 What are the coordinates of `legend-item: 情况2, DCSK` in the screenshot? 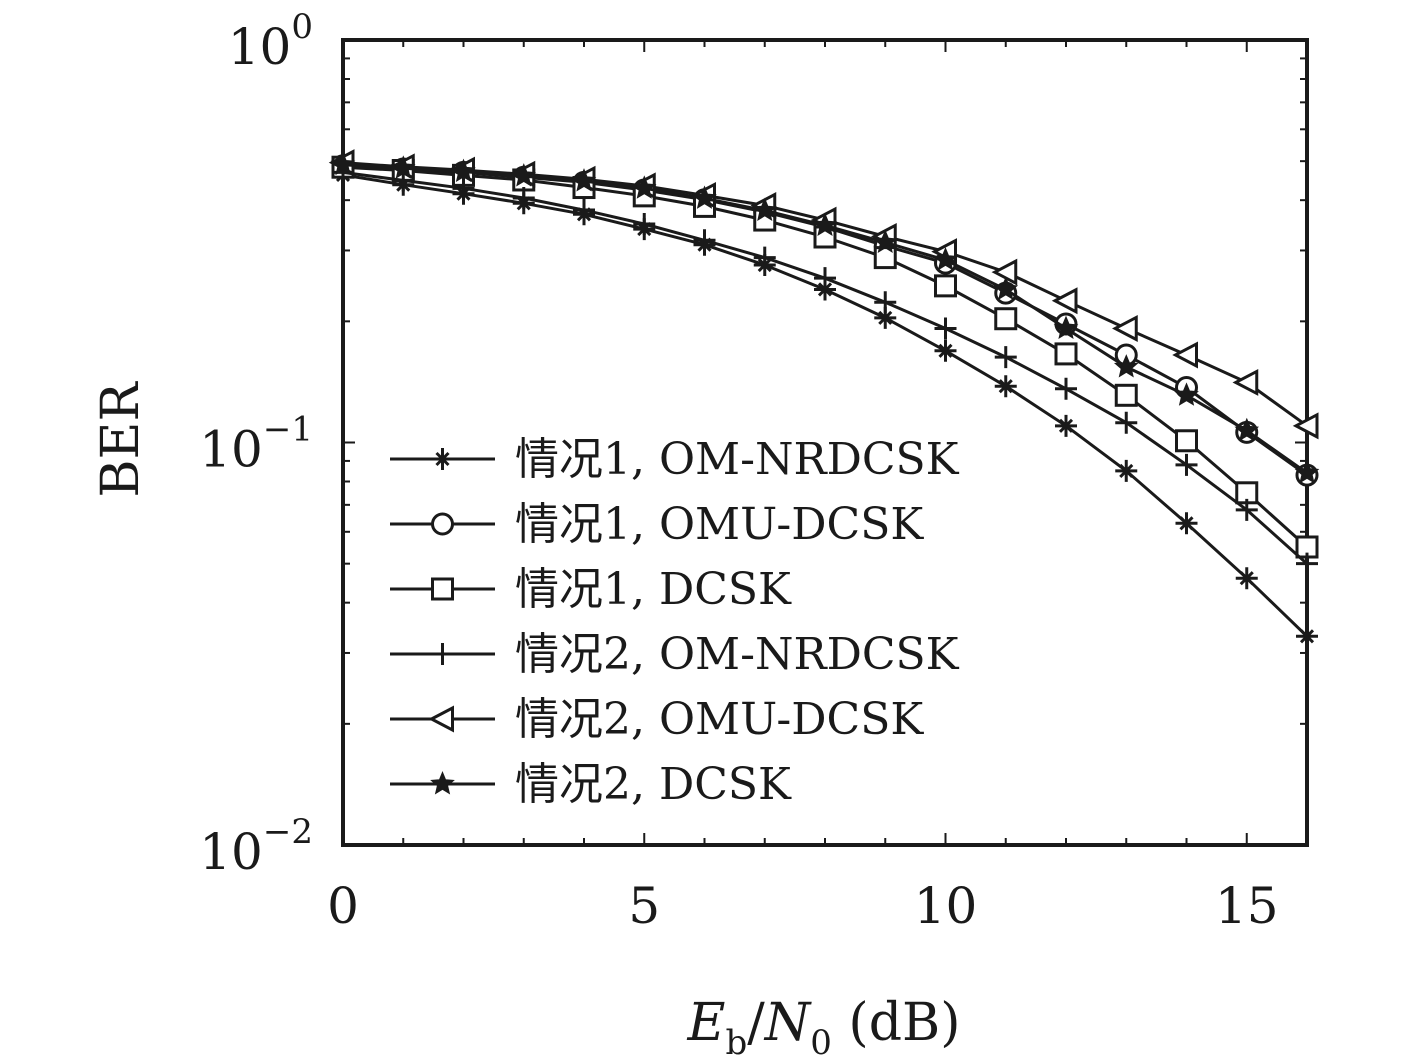 It's located at (591, 784).